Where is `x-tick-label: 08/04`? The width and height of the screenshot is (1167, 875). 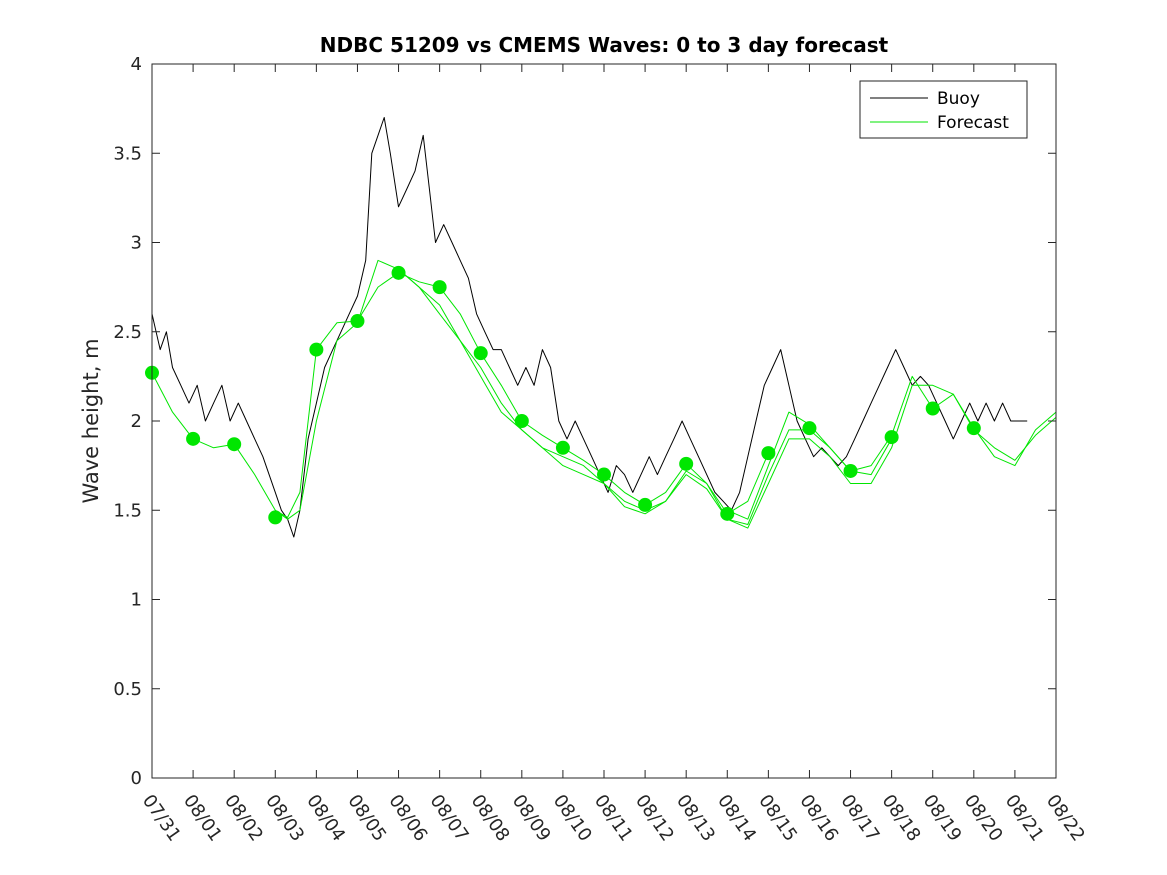
x-tick-label: 08/04 is located at coordinates (325, 818).